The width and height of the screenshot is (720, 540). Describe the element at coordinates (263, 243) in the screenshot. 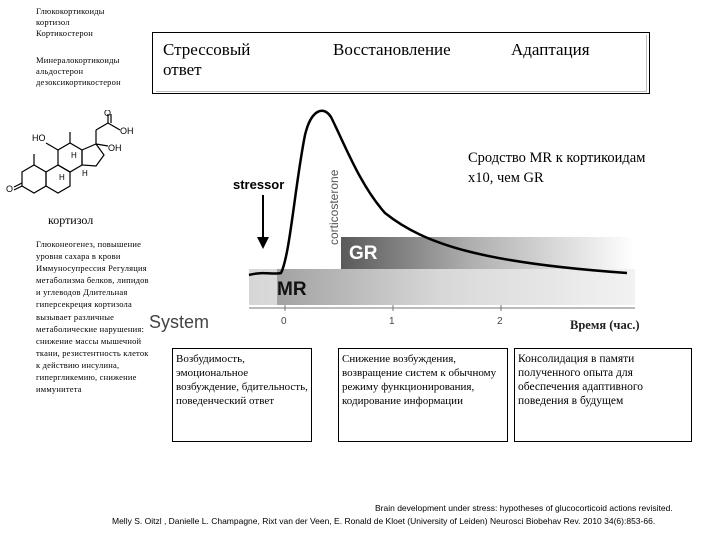

I see `stressor-arrowhead` at that location.